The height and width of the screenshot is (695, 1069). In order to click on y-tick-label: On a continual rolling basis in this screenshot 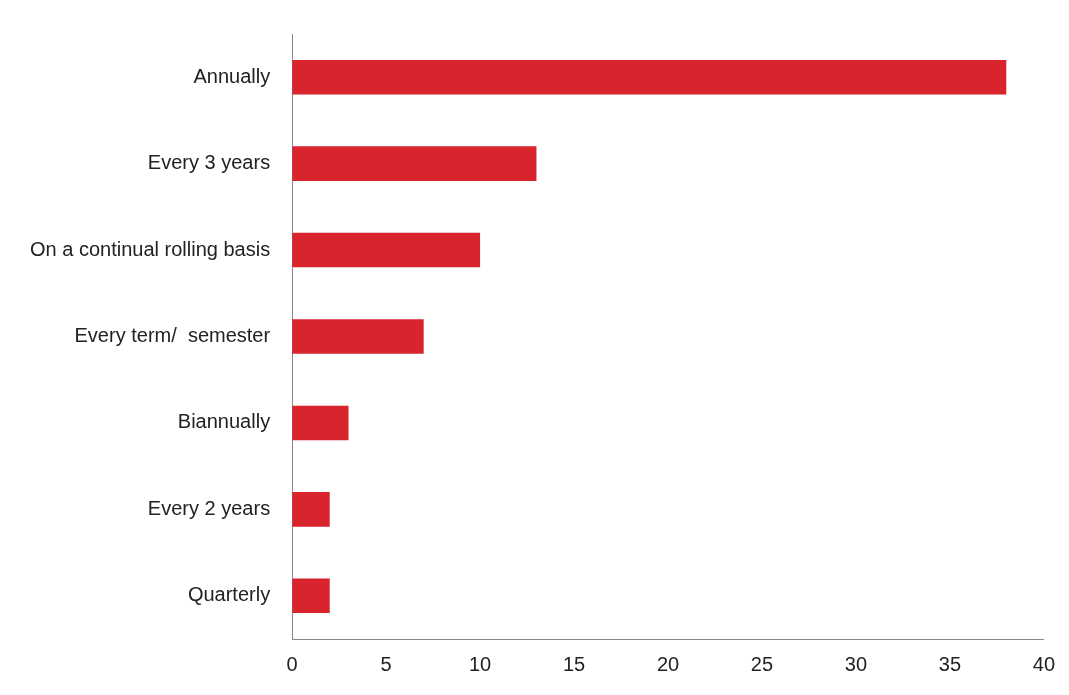, I will do `click(150, 248)`.